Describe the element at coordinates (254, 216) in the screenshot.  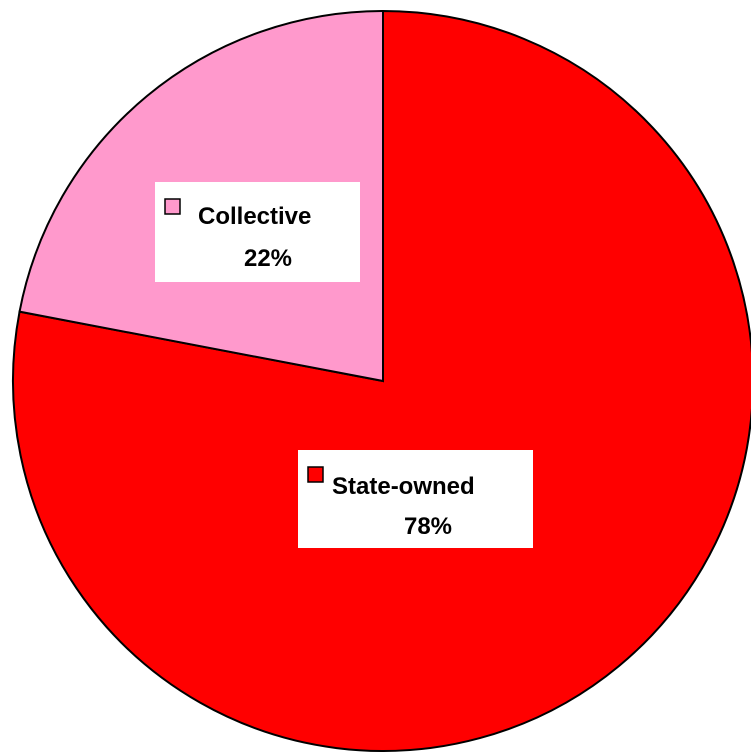
I see `slice-name-collective: Collective` at that location.